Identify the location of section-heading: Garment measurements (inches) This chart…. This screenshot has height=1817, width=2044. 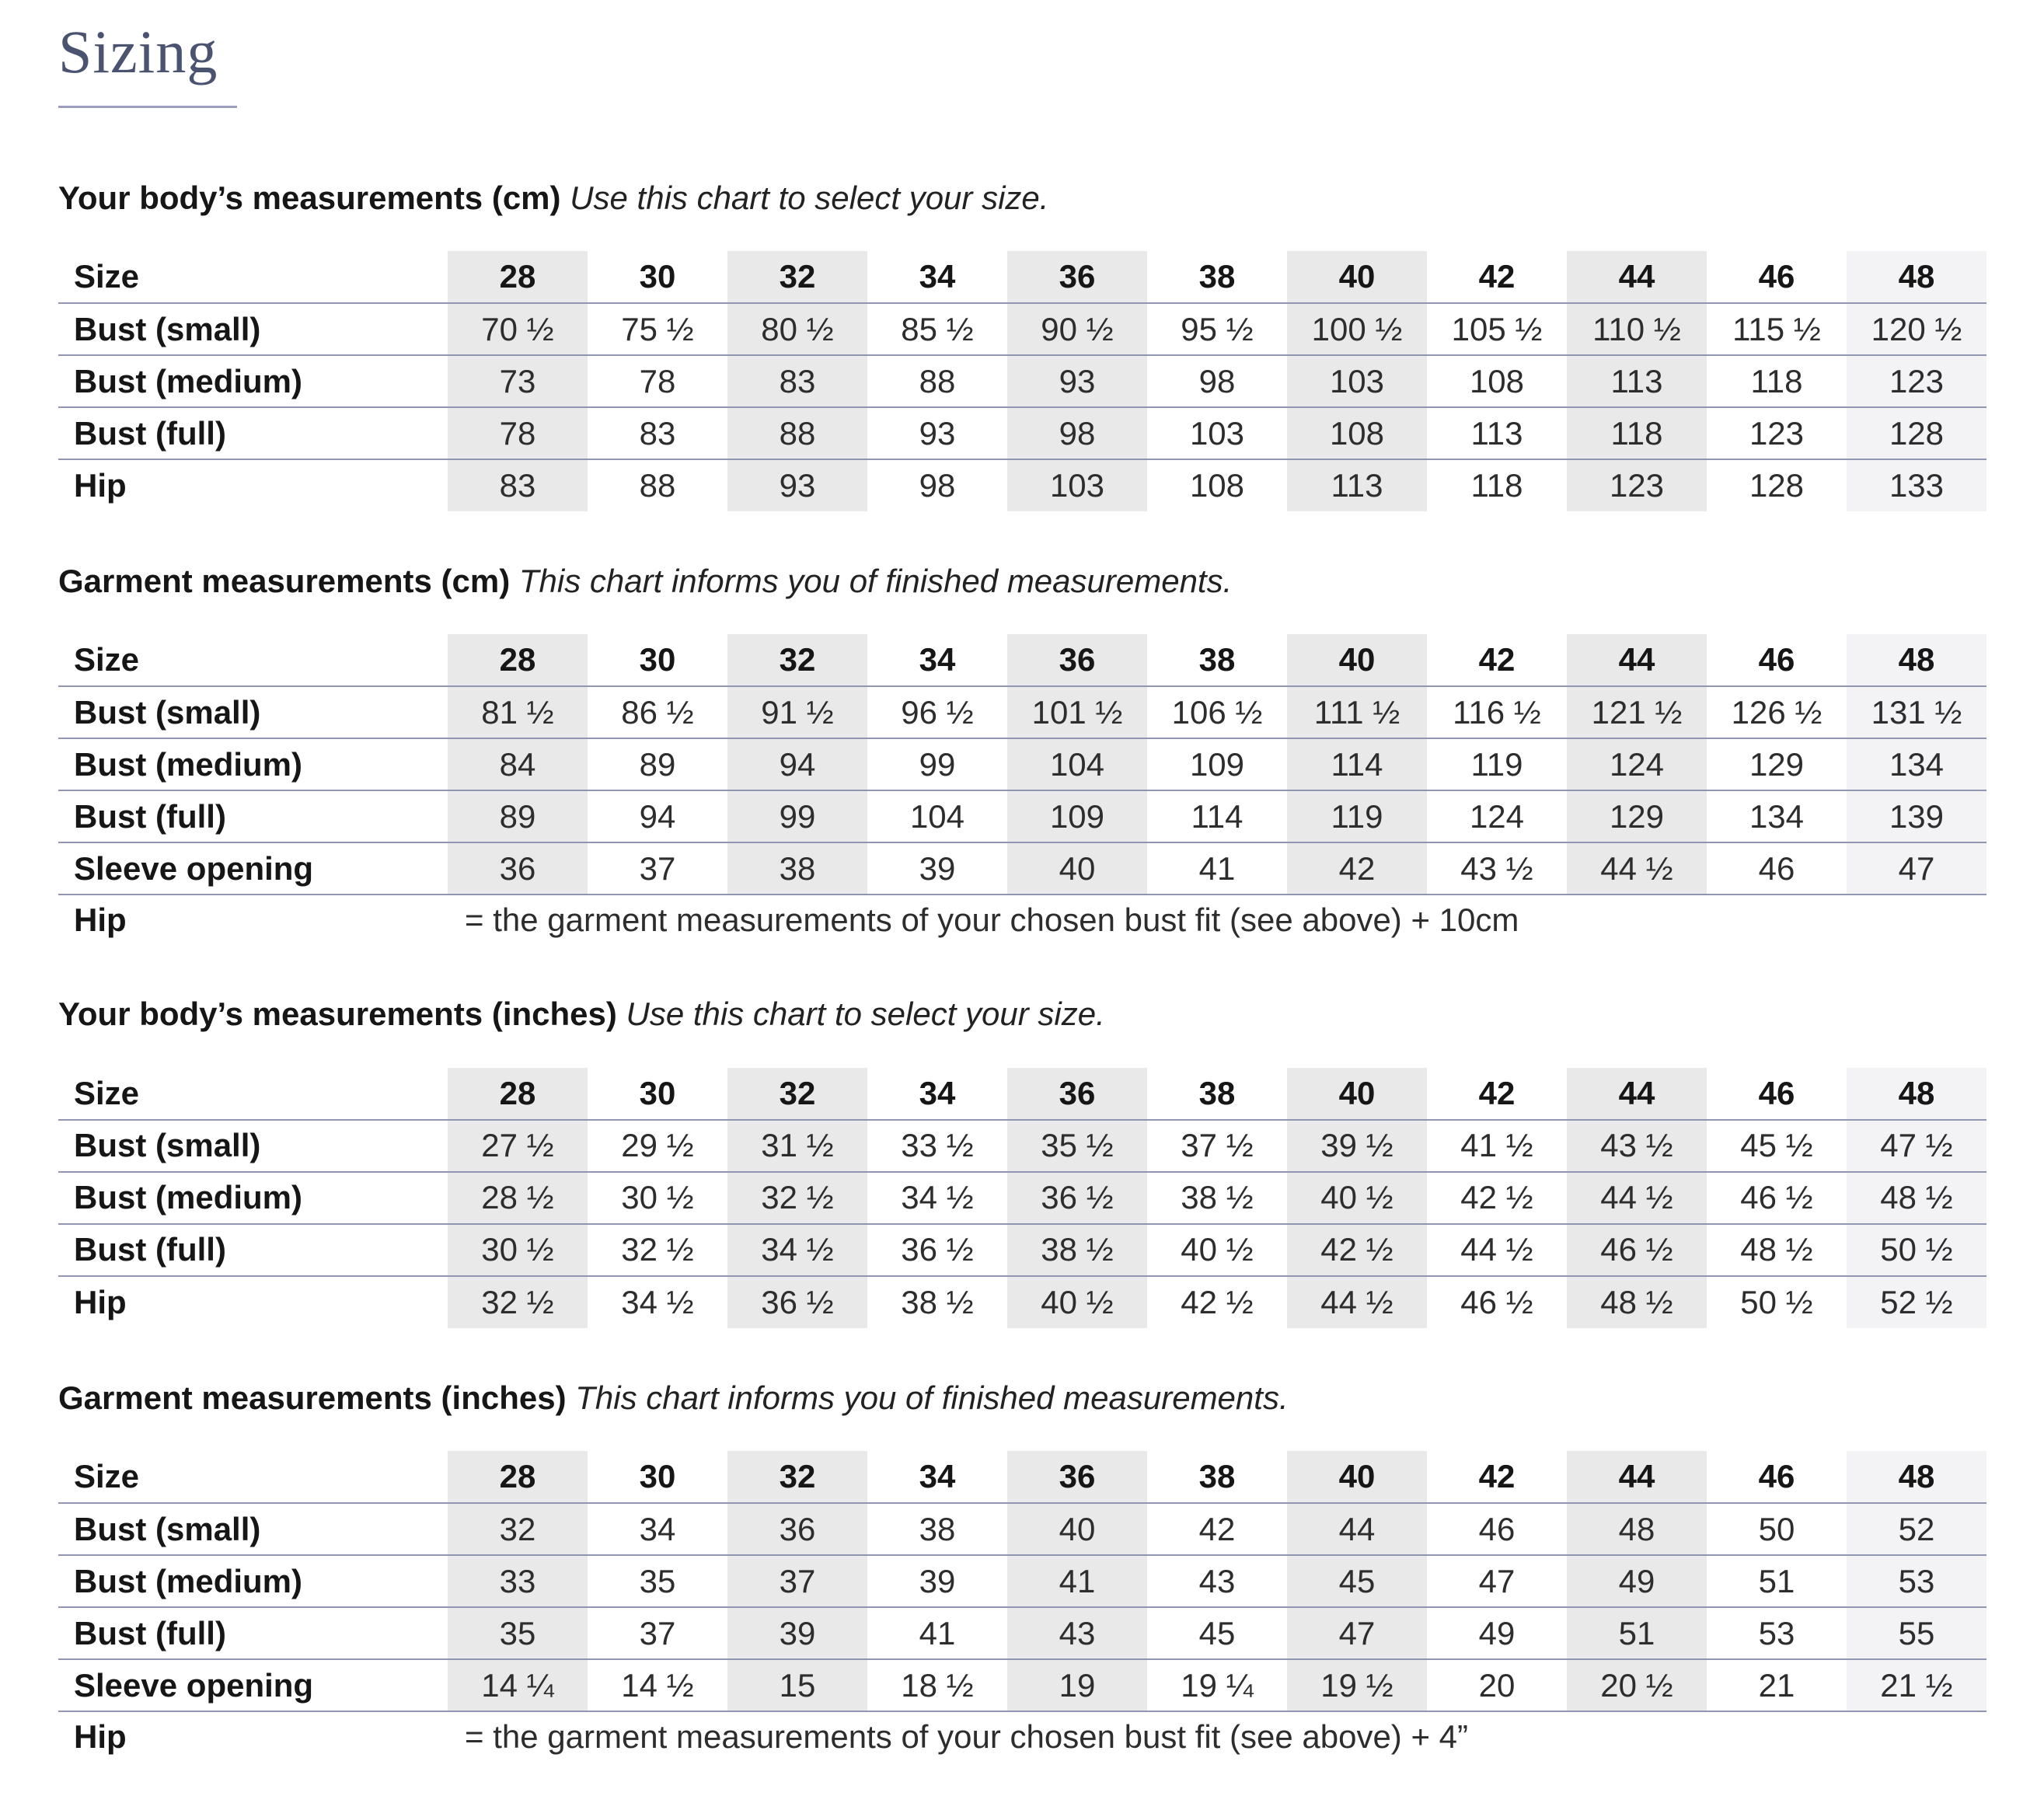
(1029, 1398).